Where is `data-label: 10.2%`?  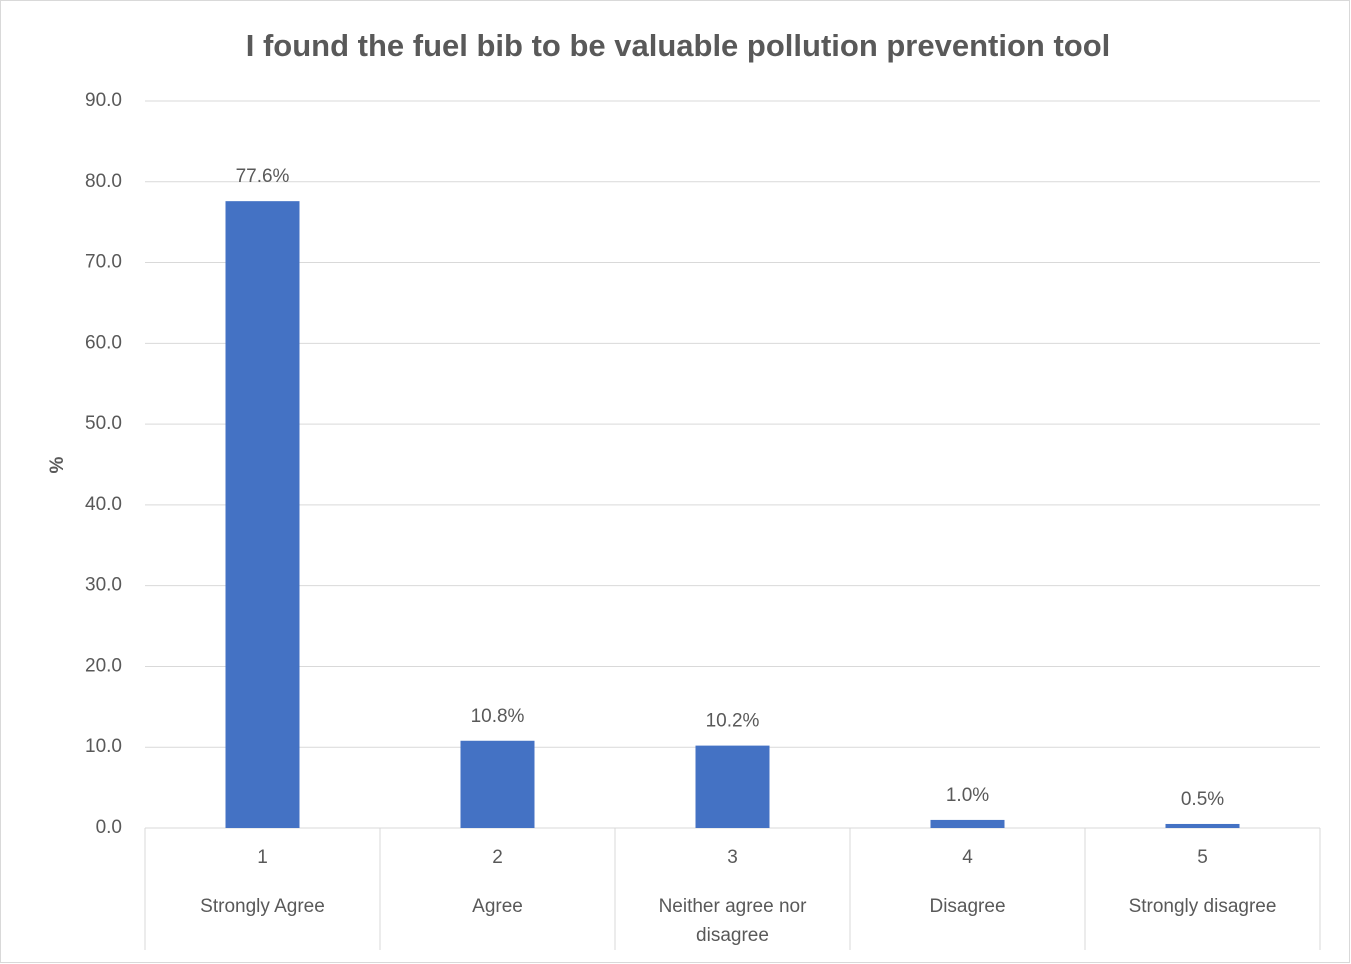 data-label: 10.2% is located at coordinates (733, 721).